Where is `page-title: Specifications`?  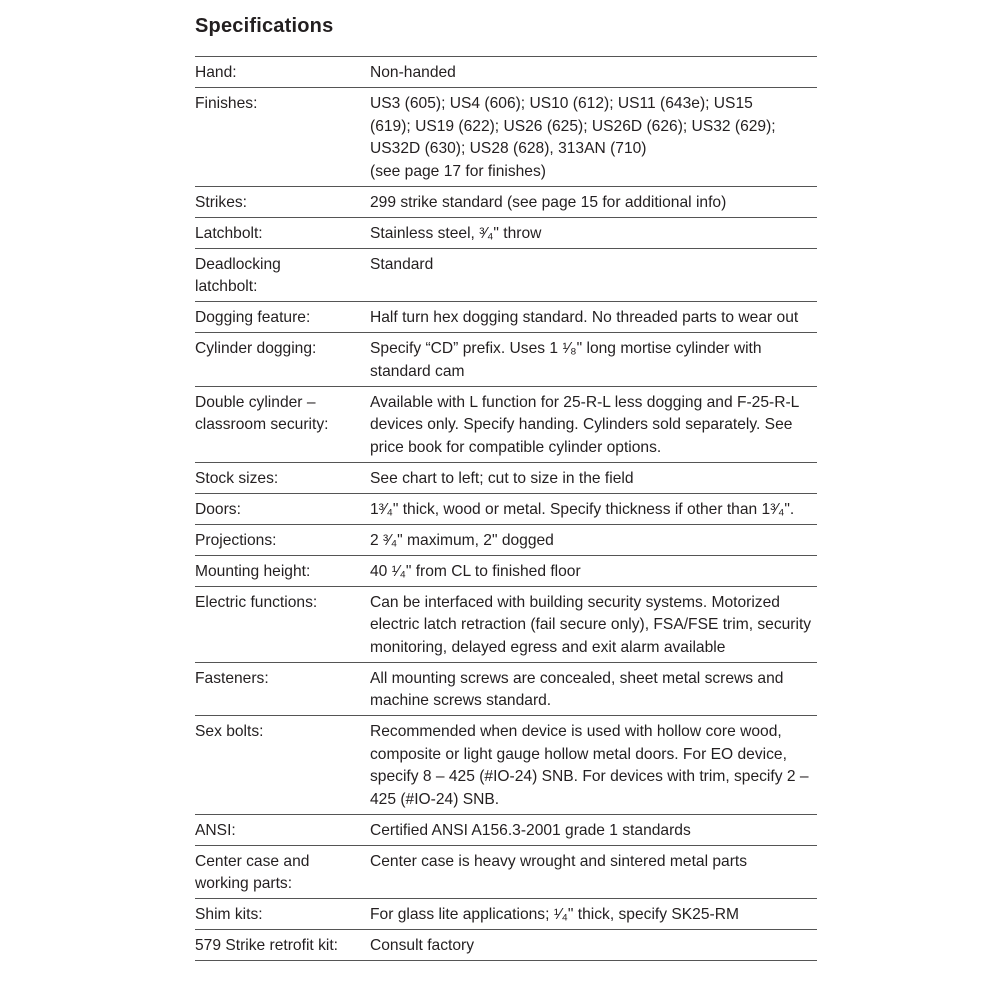
page-title: Specifications is located at coordinates (264, 26).